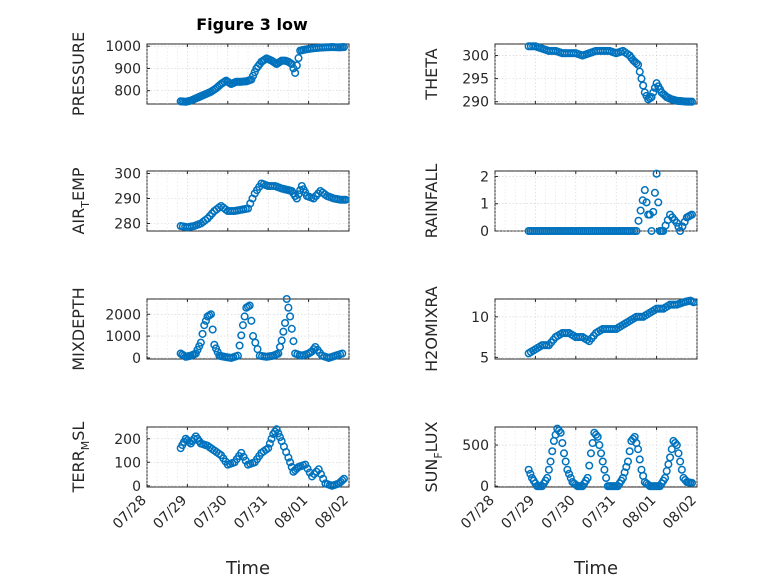  I want to click on y-axis-label: AIRTEMP, so click(80, 200).